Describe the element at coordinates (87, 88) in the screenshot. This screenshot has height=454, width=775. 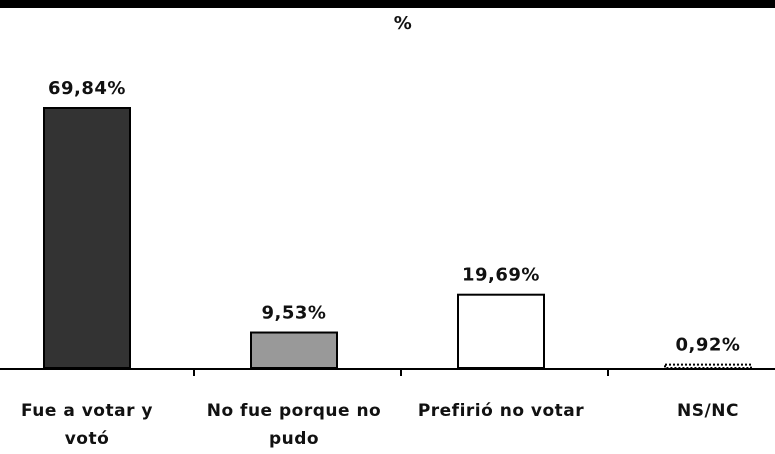
I see `value-label-0: 69,84%` at that location.